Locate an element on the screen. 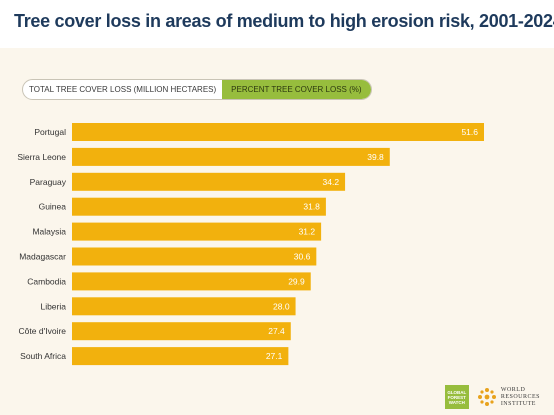  bar-value-label: 30.6 is located at coordinates (302, 257).